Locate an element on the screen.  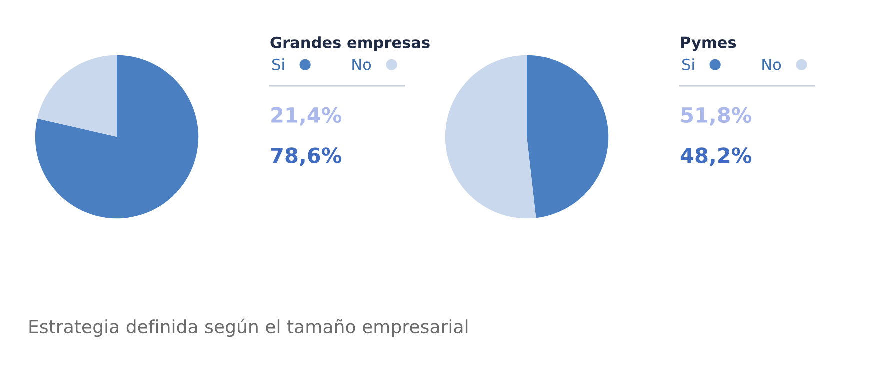
text: 78,6% is located at coordinates (306, 157).